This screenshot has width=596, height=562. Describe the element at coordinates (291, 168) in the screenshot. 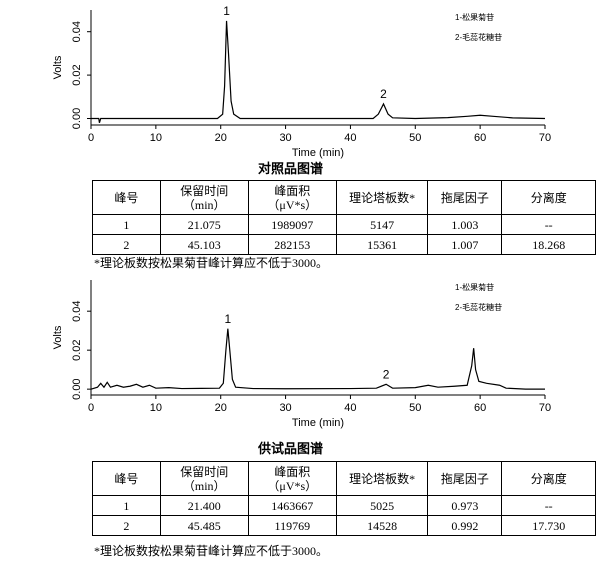

I see `caption: 对照品图谱` at that location.